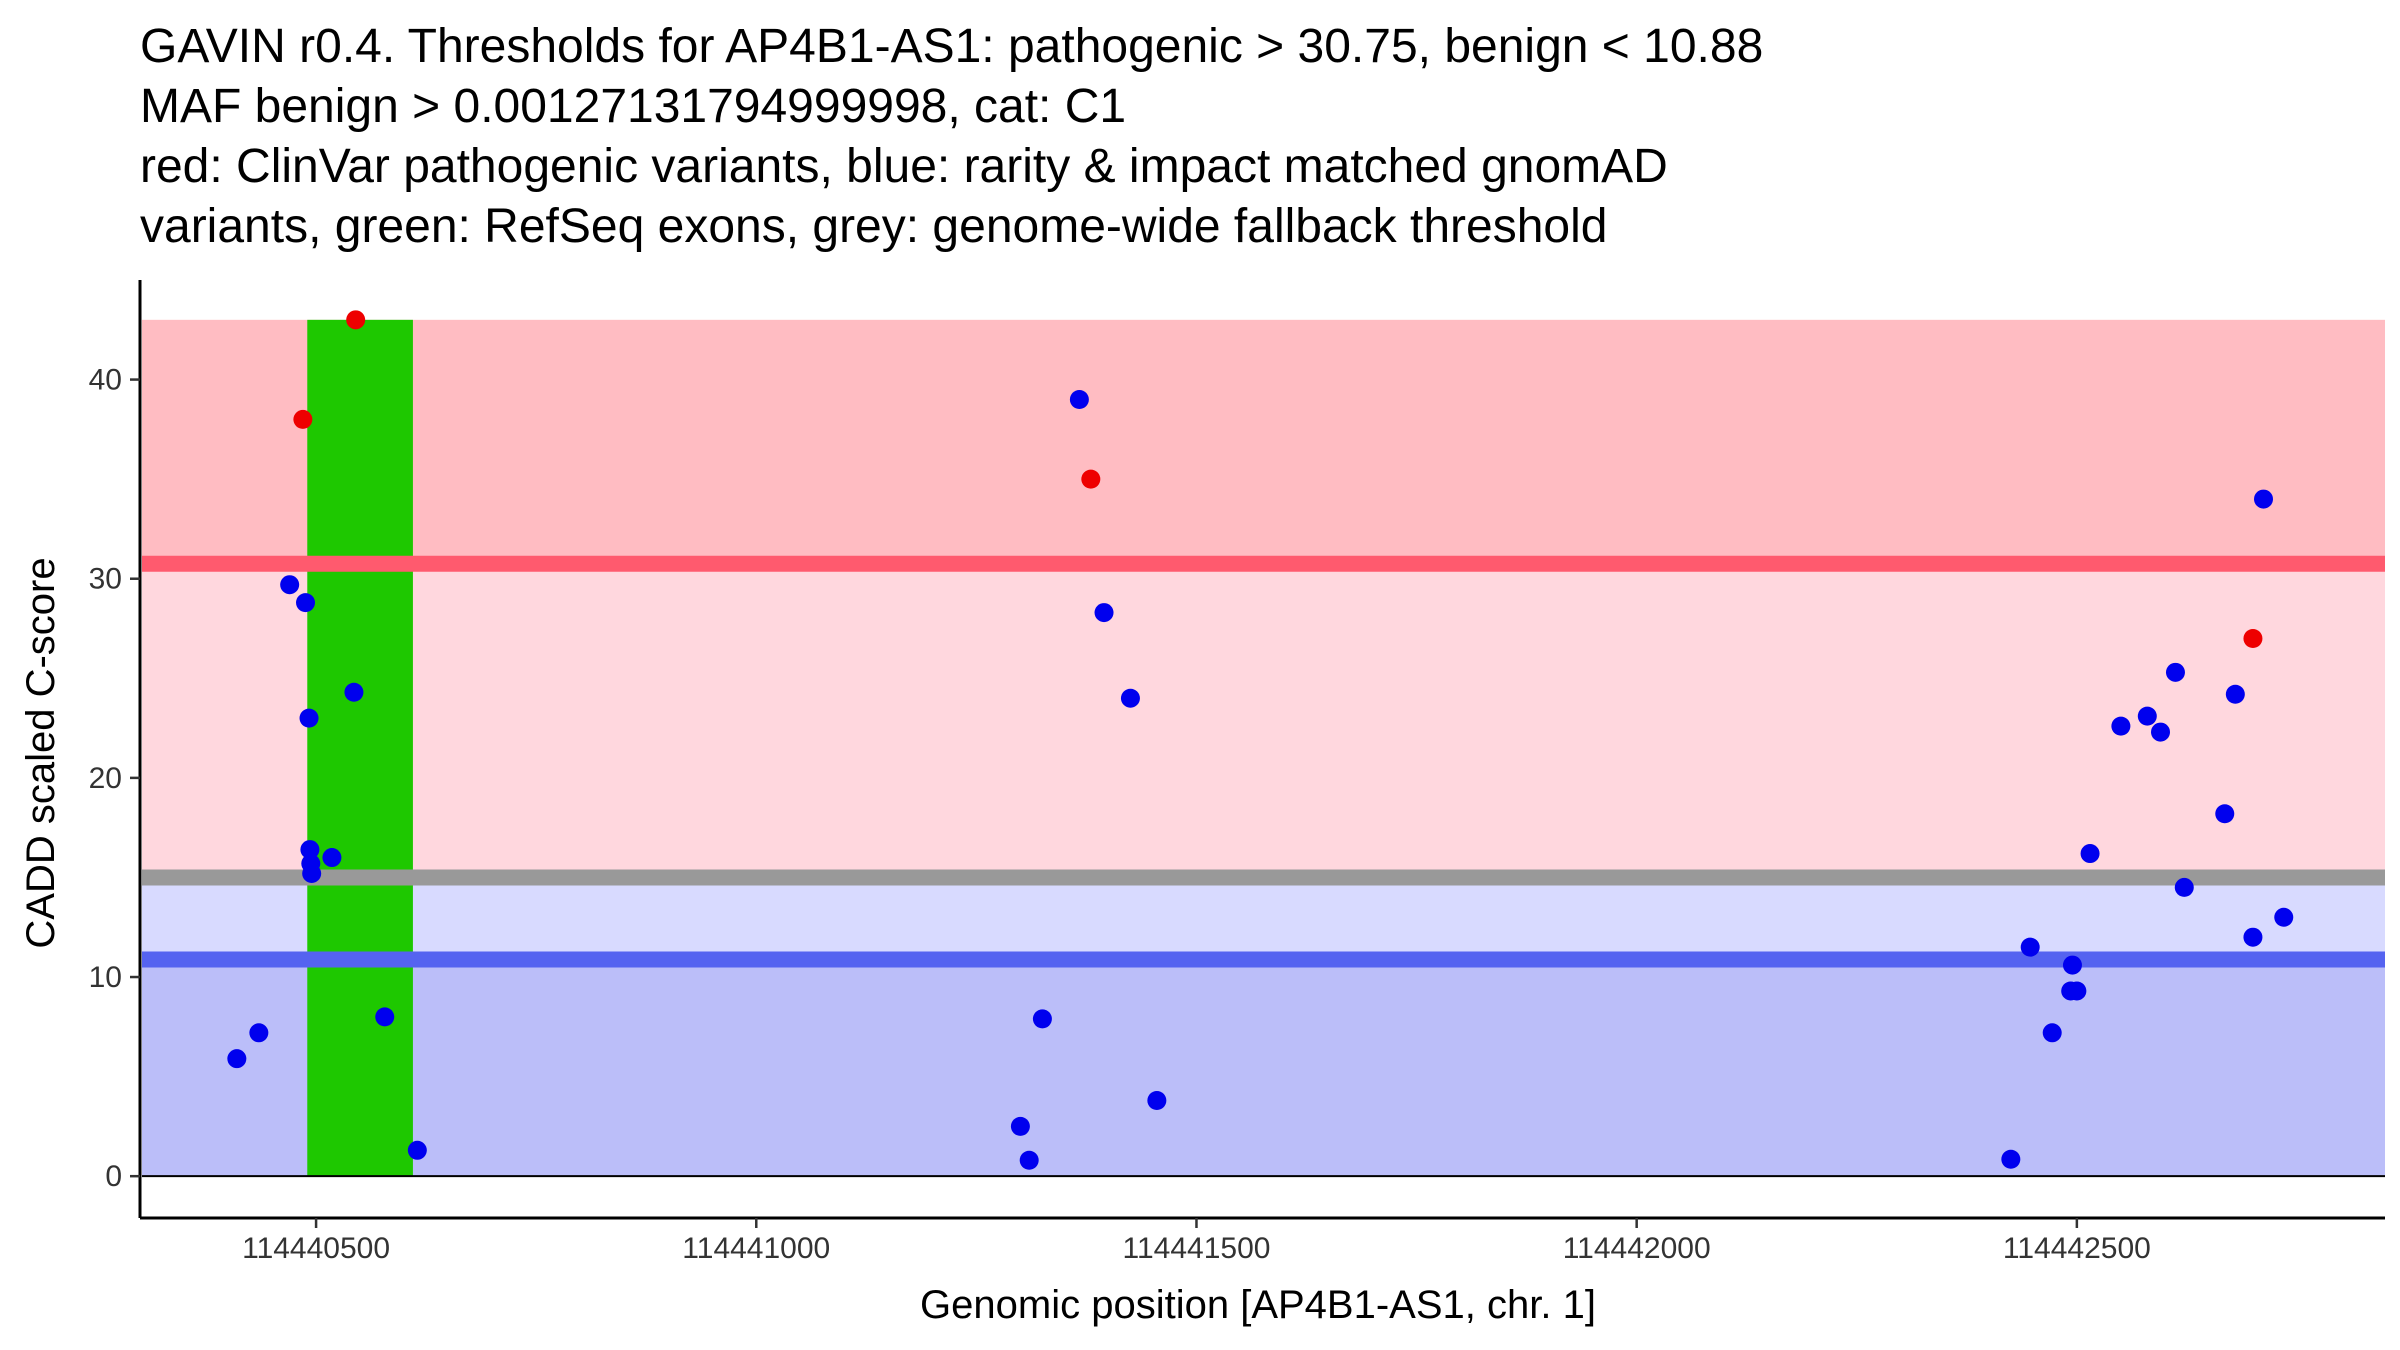 This screenshot has width=2400, height=1350. What do you see at coordinates (105, 579) in the screenshot?
I see `y-tick-label: 30` at bounding box center [105, 579].